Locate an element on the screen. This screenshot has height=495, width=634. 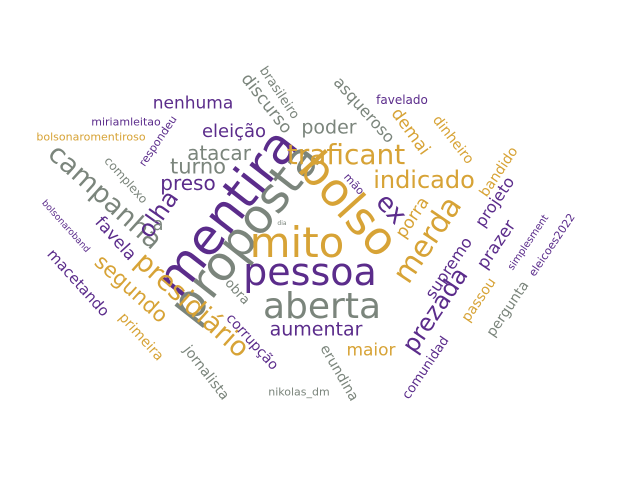
word-a: a is located at coordinates (158, 224).